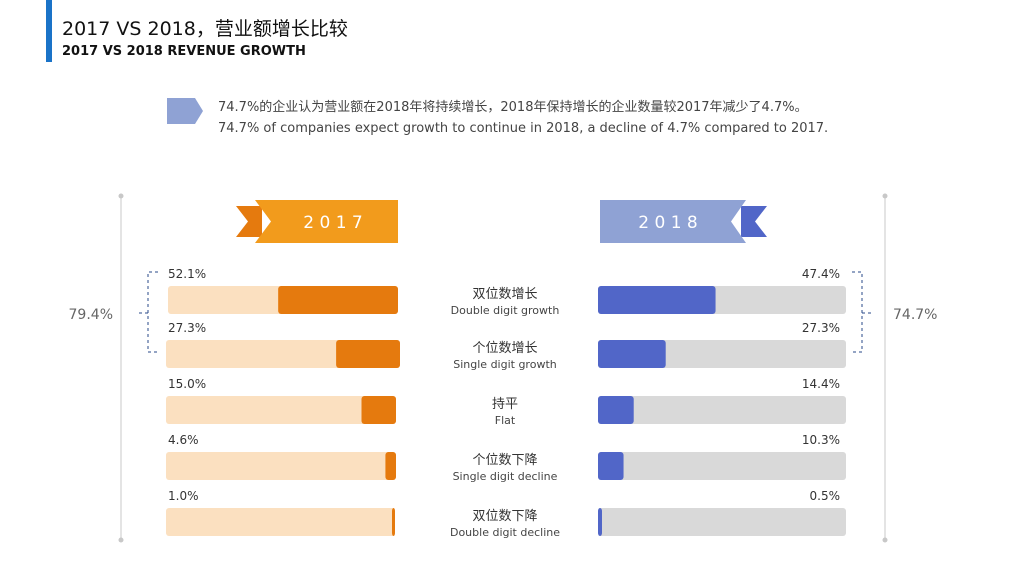  I want to click on banner-2017-tail-icon, so click(249, 221).